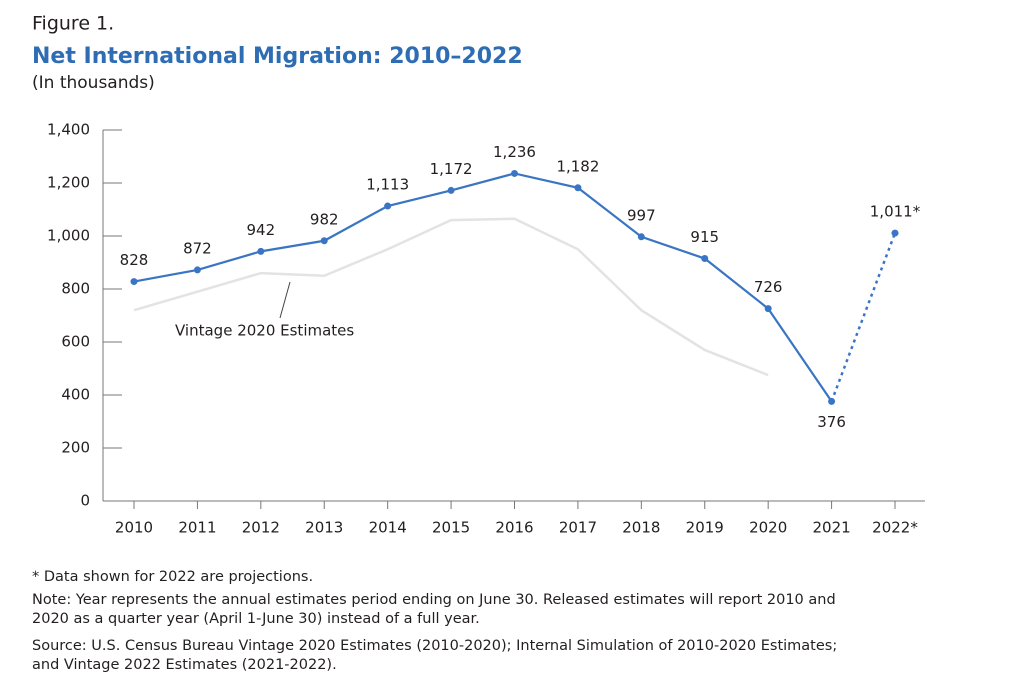  Describe the element at coordinates (451, 528) in the screenshot. I see `x-tick-label: 2015` at that location.